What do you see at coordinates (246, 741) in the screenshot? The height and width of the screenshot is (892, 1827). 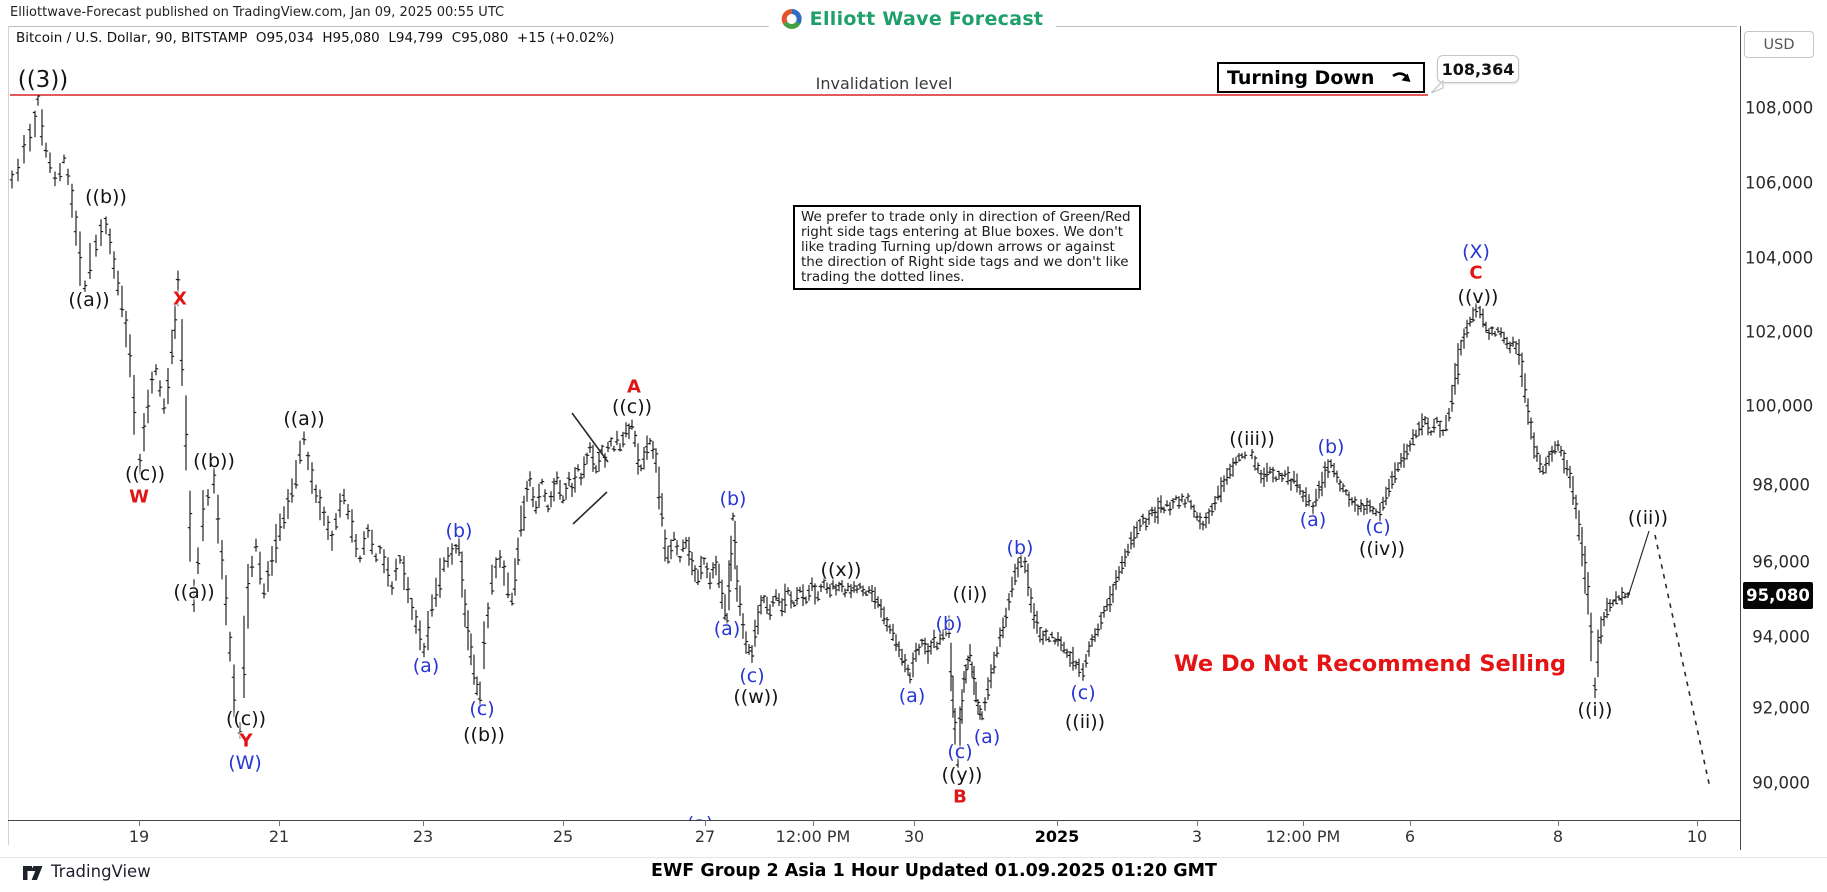 I see `wave-label: Y` at bounding box center [246, 741].